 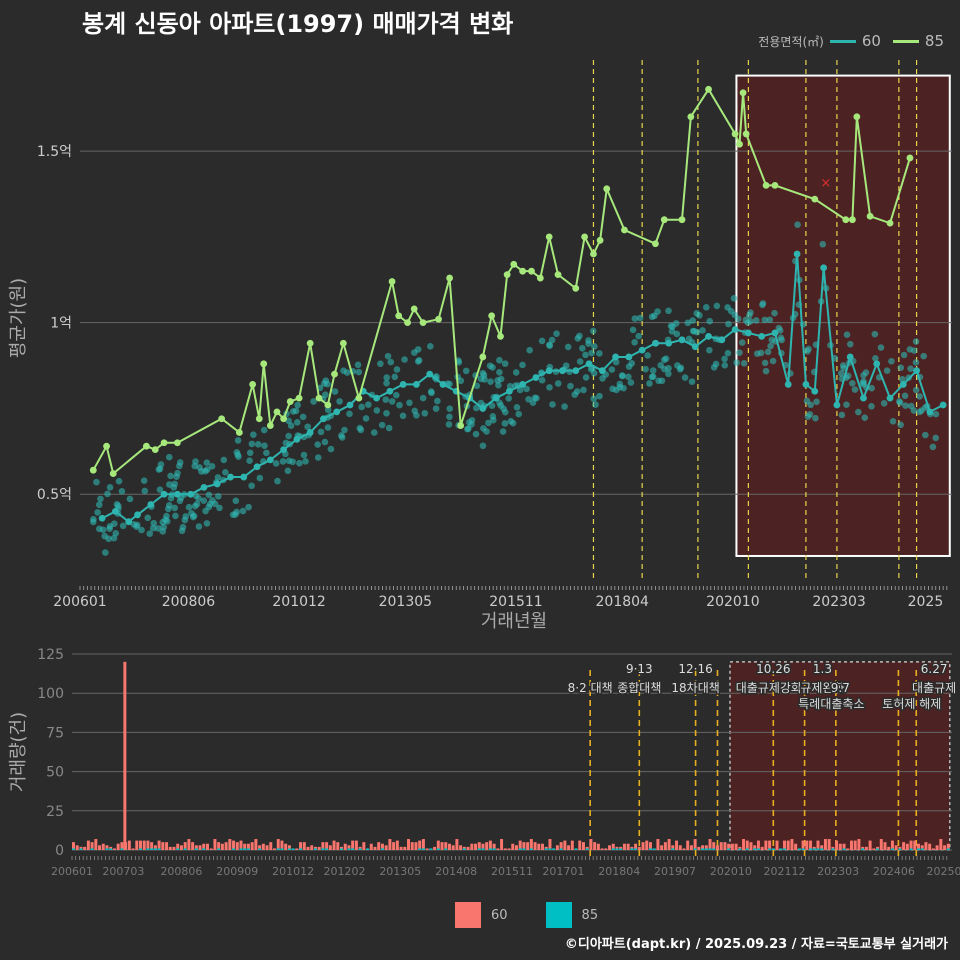 I want to click on policy-annotation: 특례대출축소, so click(x=831, y=704).